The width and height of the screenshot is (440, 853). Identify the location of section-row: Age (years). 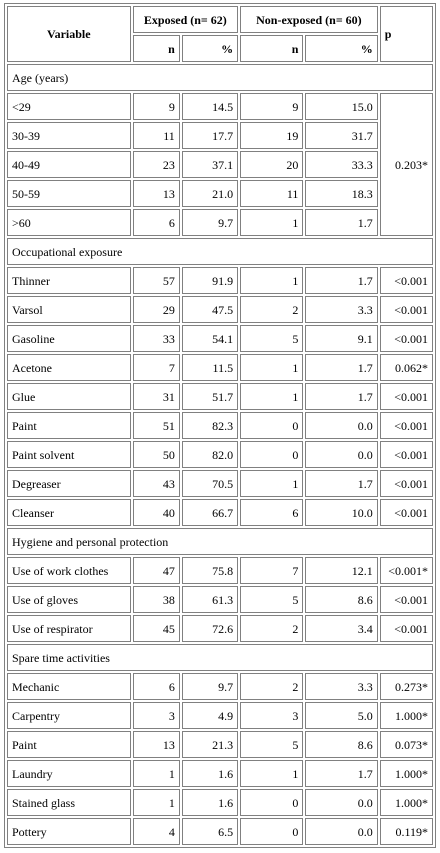
(220, 77).